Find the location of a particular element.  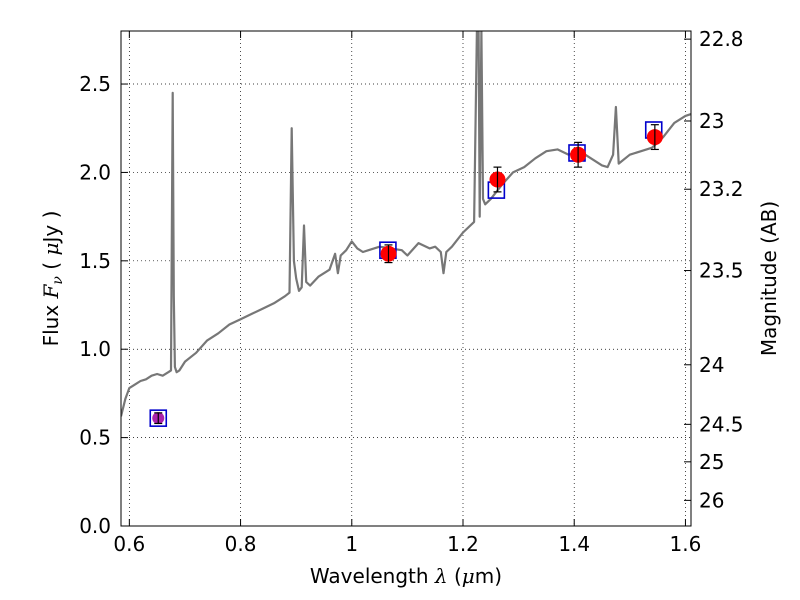

x-tick-label: 1.4 is located at coordinates (574, 544).